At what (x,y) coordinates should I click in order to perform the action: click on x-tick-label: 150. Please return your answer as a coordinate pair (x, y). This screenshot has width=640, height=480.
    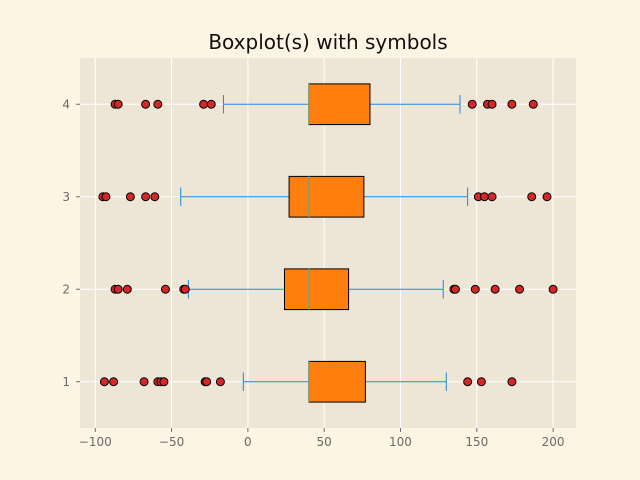
    Looking at the image, I should click on (476, 442).